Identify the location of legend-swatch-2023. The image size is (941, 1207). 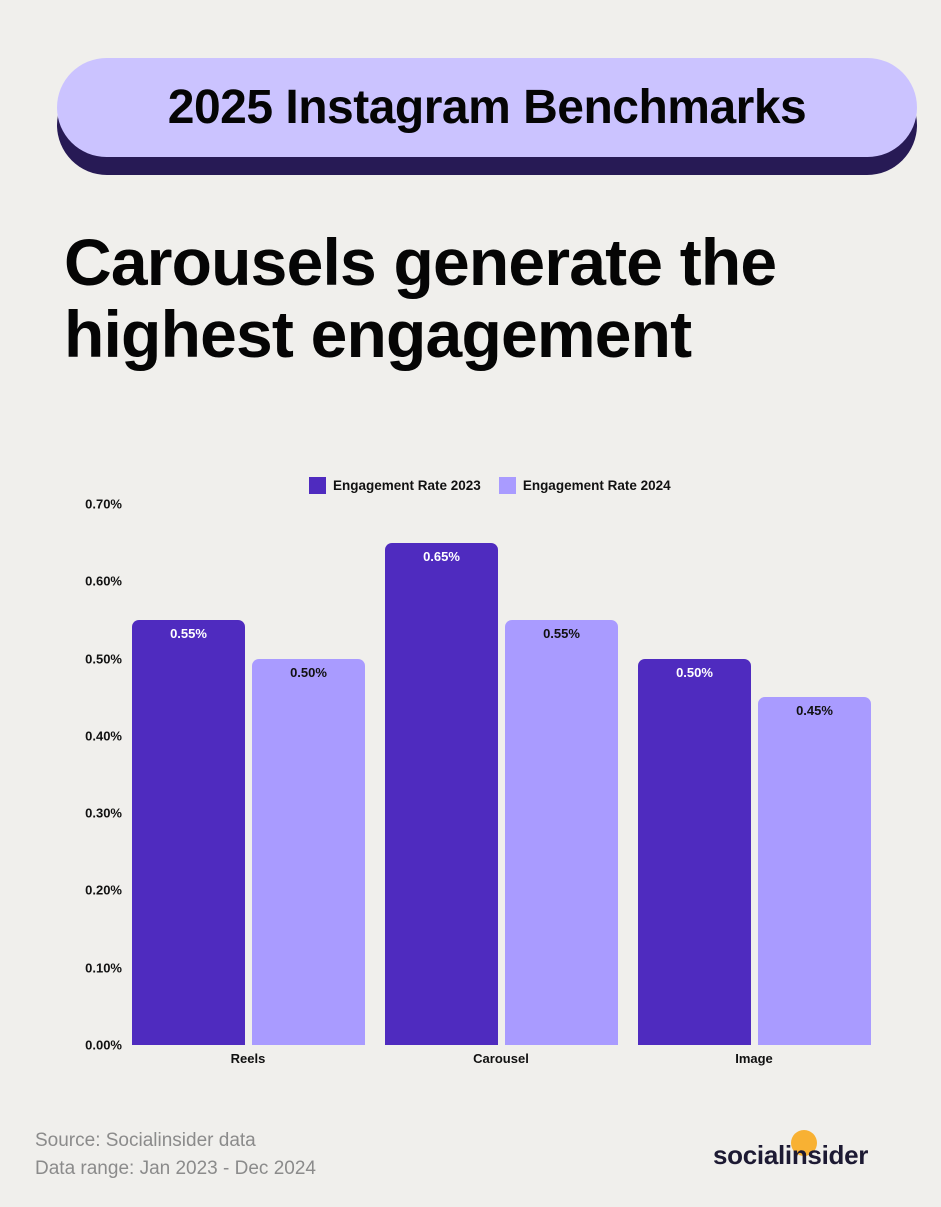
(317, 485).